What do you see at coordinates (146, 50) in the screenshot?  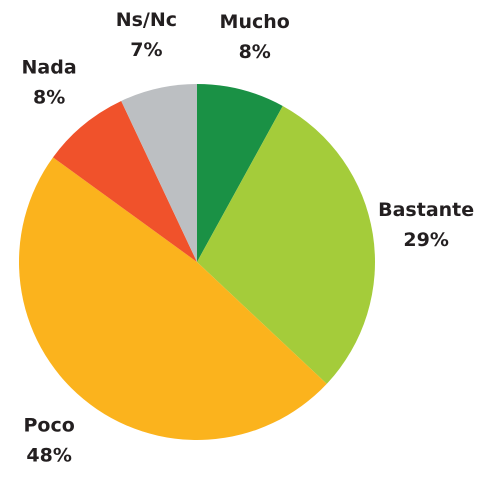 I see `slice-value: 7%` at bounding box center [146, 50].